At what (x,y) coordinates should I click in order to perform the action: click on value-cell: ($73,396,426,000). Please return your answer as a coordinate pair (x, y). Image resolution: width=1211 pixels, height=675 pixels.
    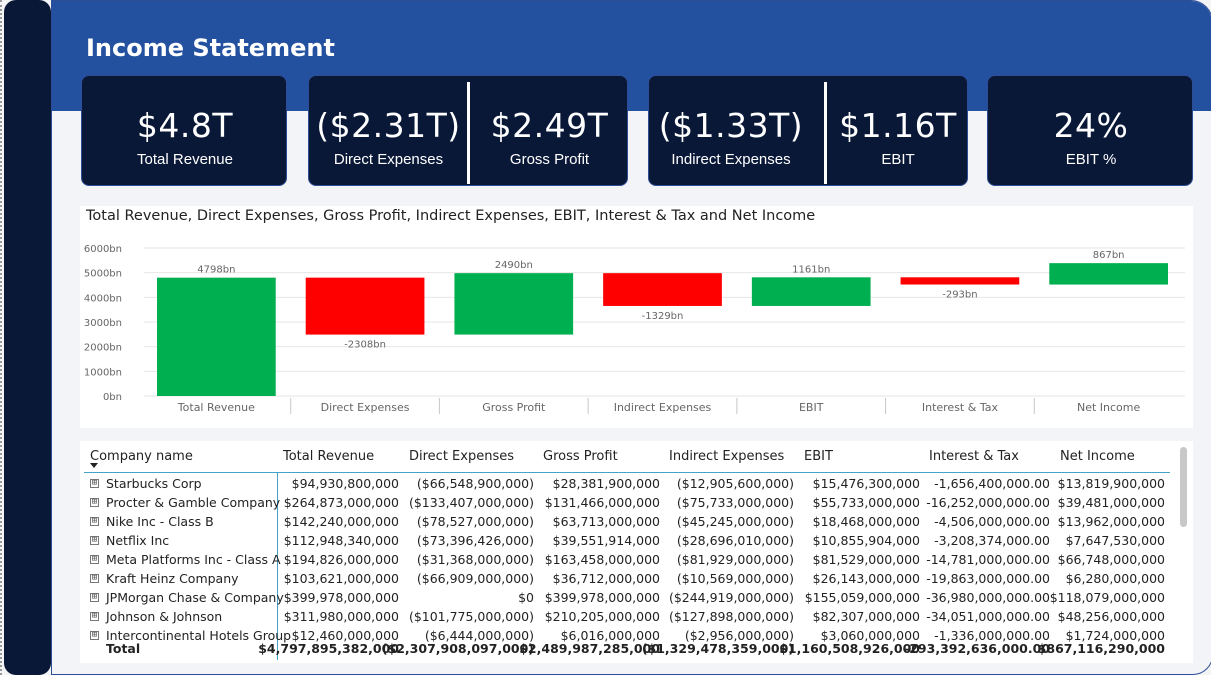
    Looking at the image, I should click on (475, 540).